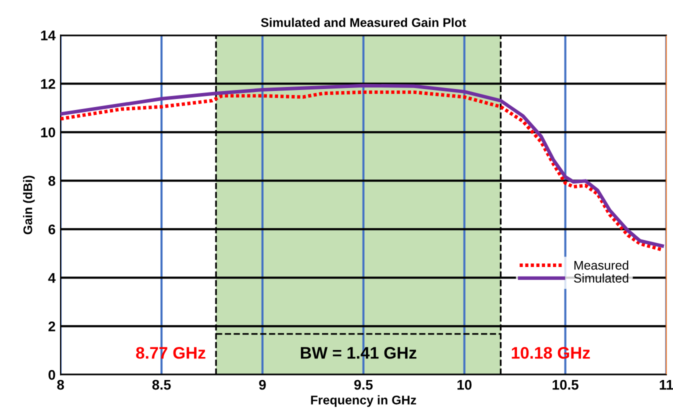 The height and width of the screenshot is (414, 673). I want to click on y-tick-label: 6, so click(52, 229).